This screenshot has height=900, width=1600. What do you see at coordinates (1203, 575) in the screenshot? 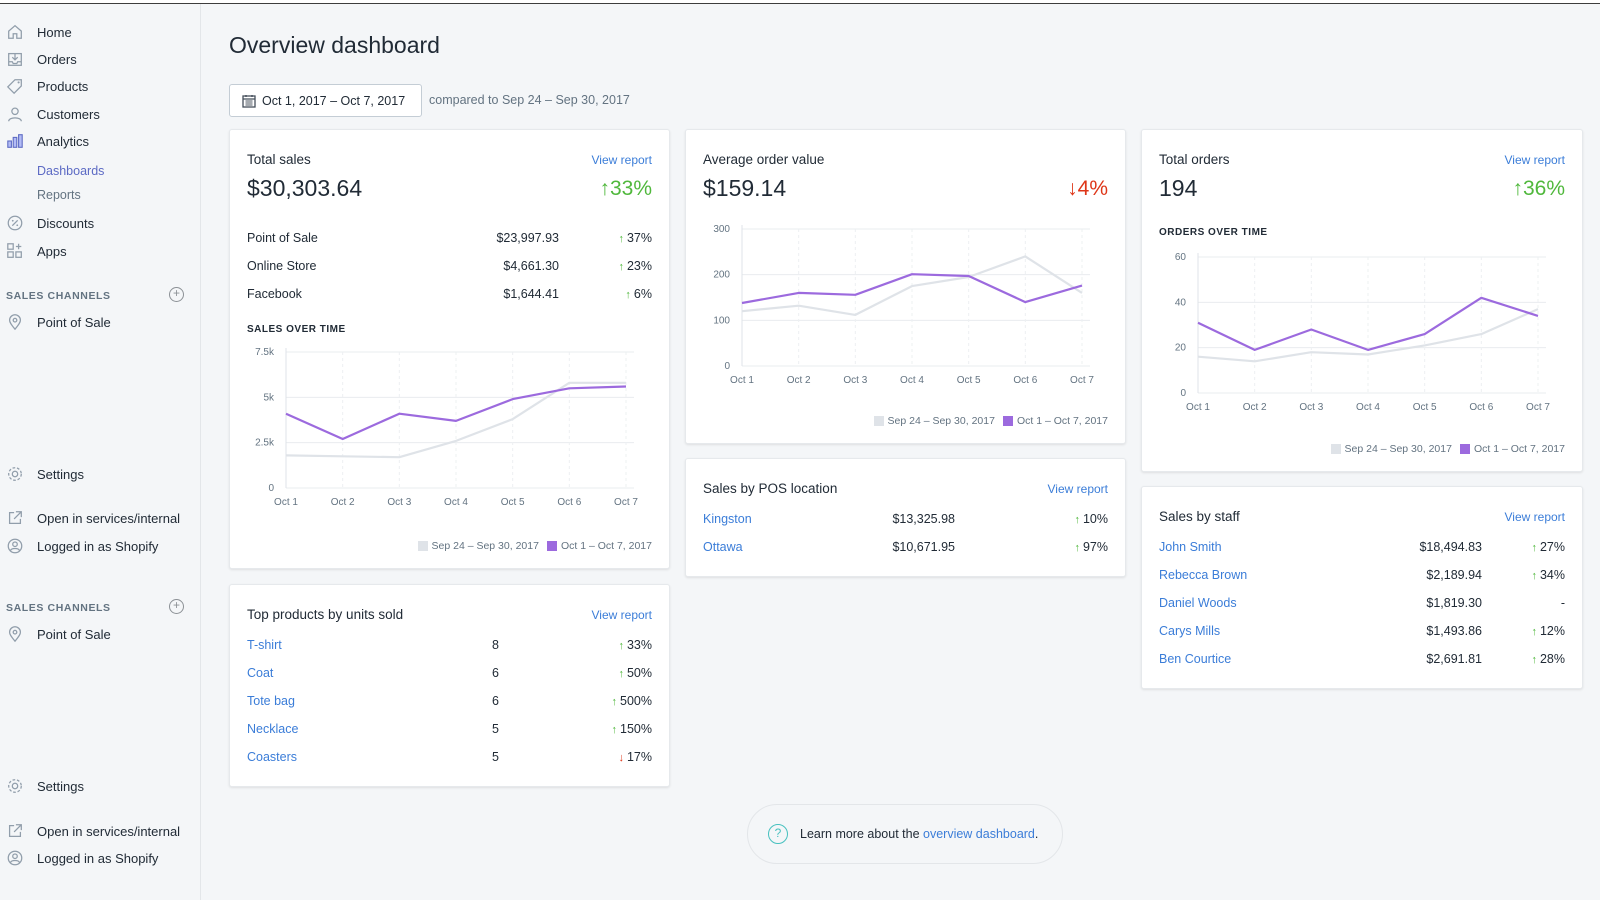
I see `row-name-link: Rebecca Brown` at bounding box center [1203, 575].